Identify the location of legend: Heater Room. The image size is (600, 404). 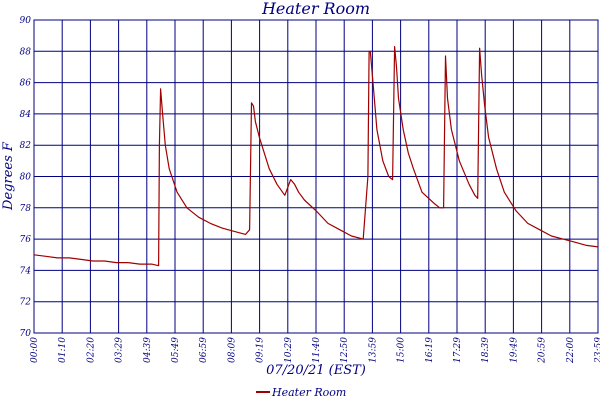
(301, 392).